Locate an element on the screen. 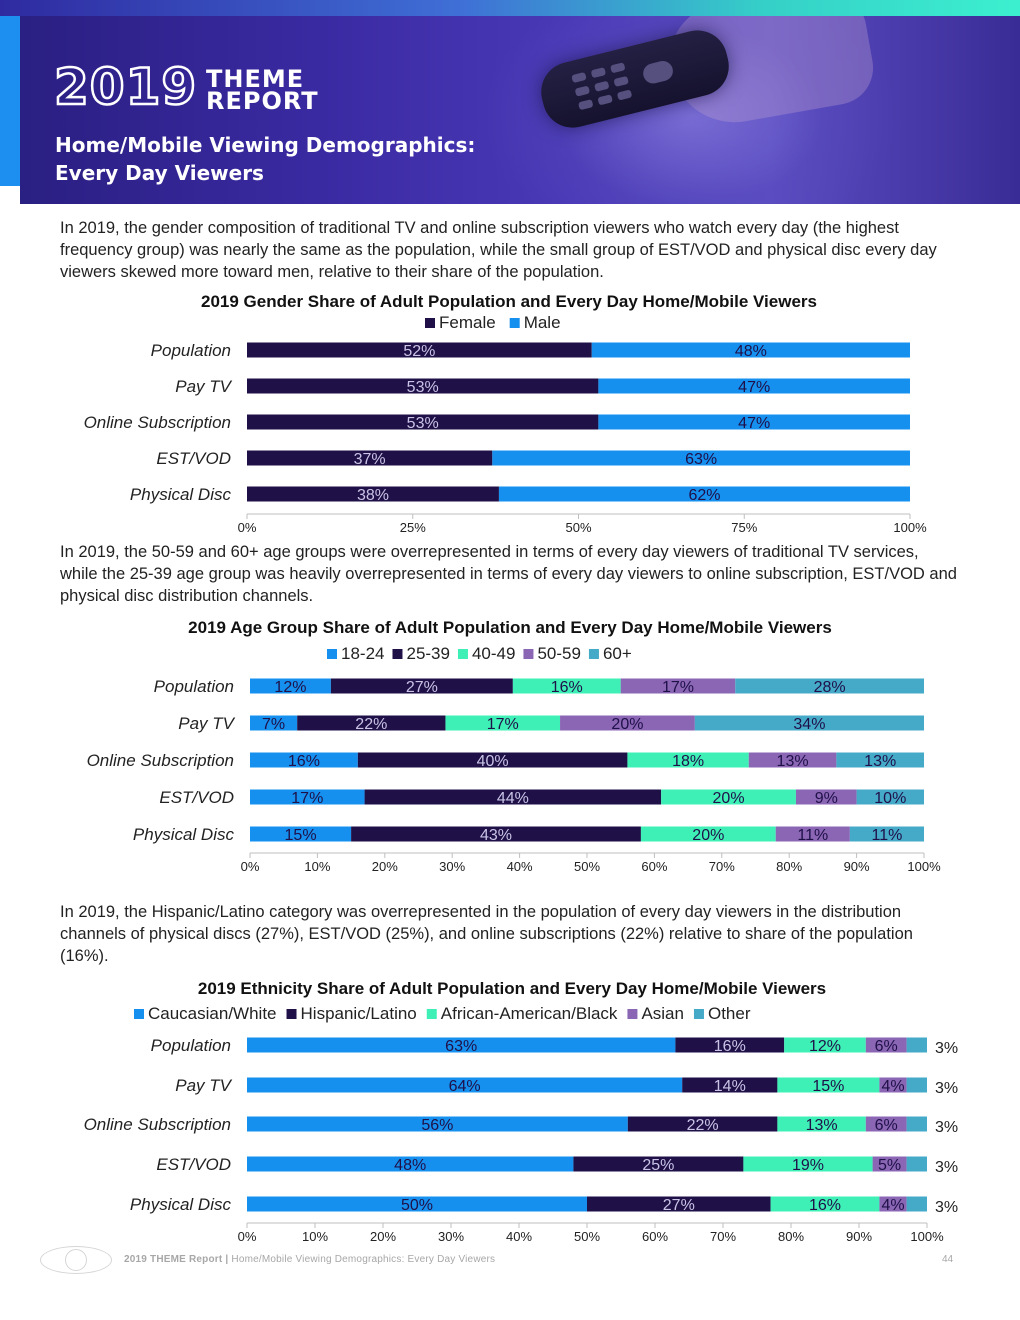 This screenshot has width=1020, height=1320. legend-label-0: Caucasian/White is located at coordinates (212, 1013).